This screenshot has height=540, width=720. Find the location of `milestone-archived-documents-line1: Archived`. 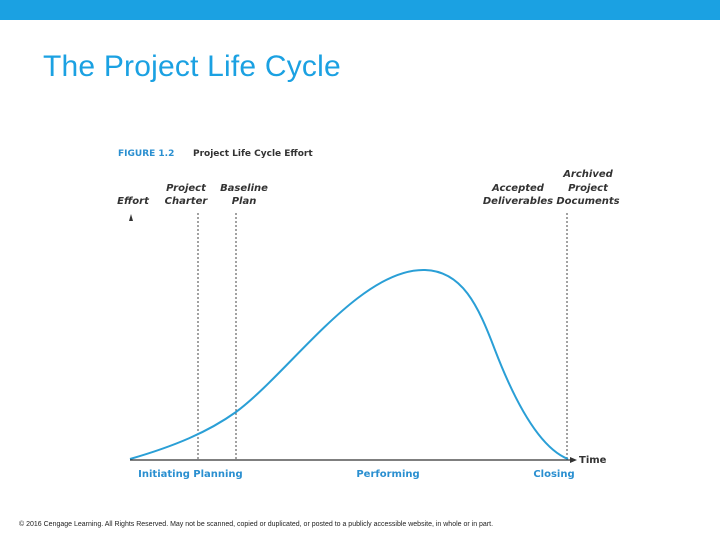

milestone-archived-documents-line1: Archived is located at coordinates (587, 174).